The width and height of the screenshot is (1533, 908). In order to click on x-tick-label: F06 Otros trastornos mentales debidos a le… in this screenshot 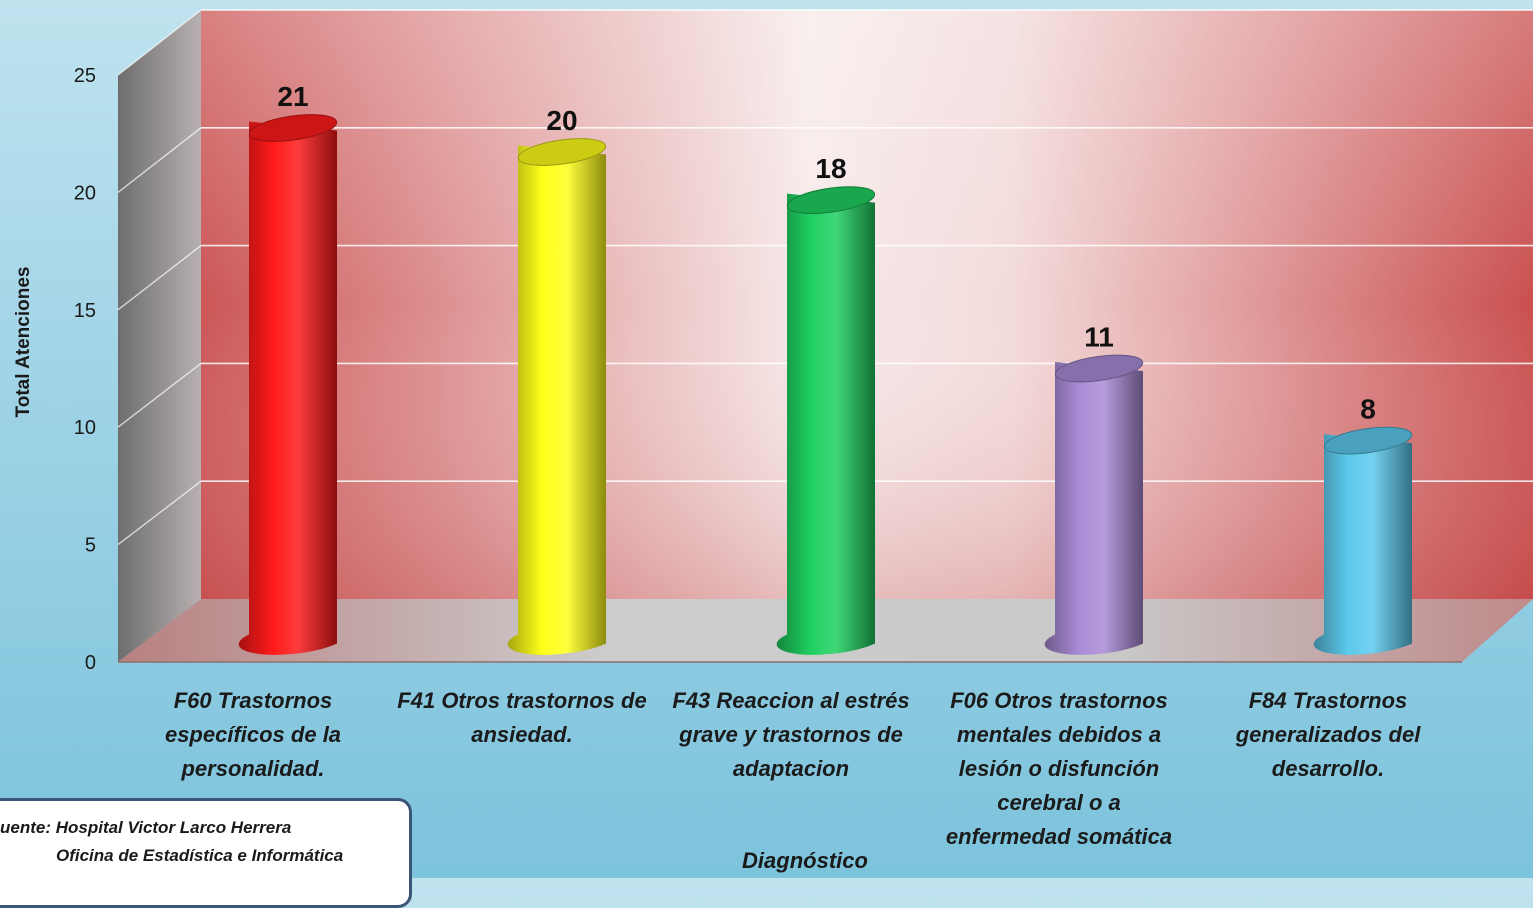, I will do `click(1059, 769)`.